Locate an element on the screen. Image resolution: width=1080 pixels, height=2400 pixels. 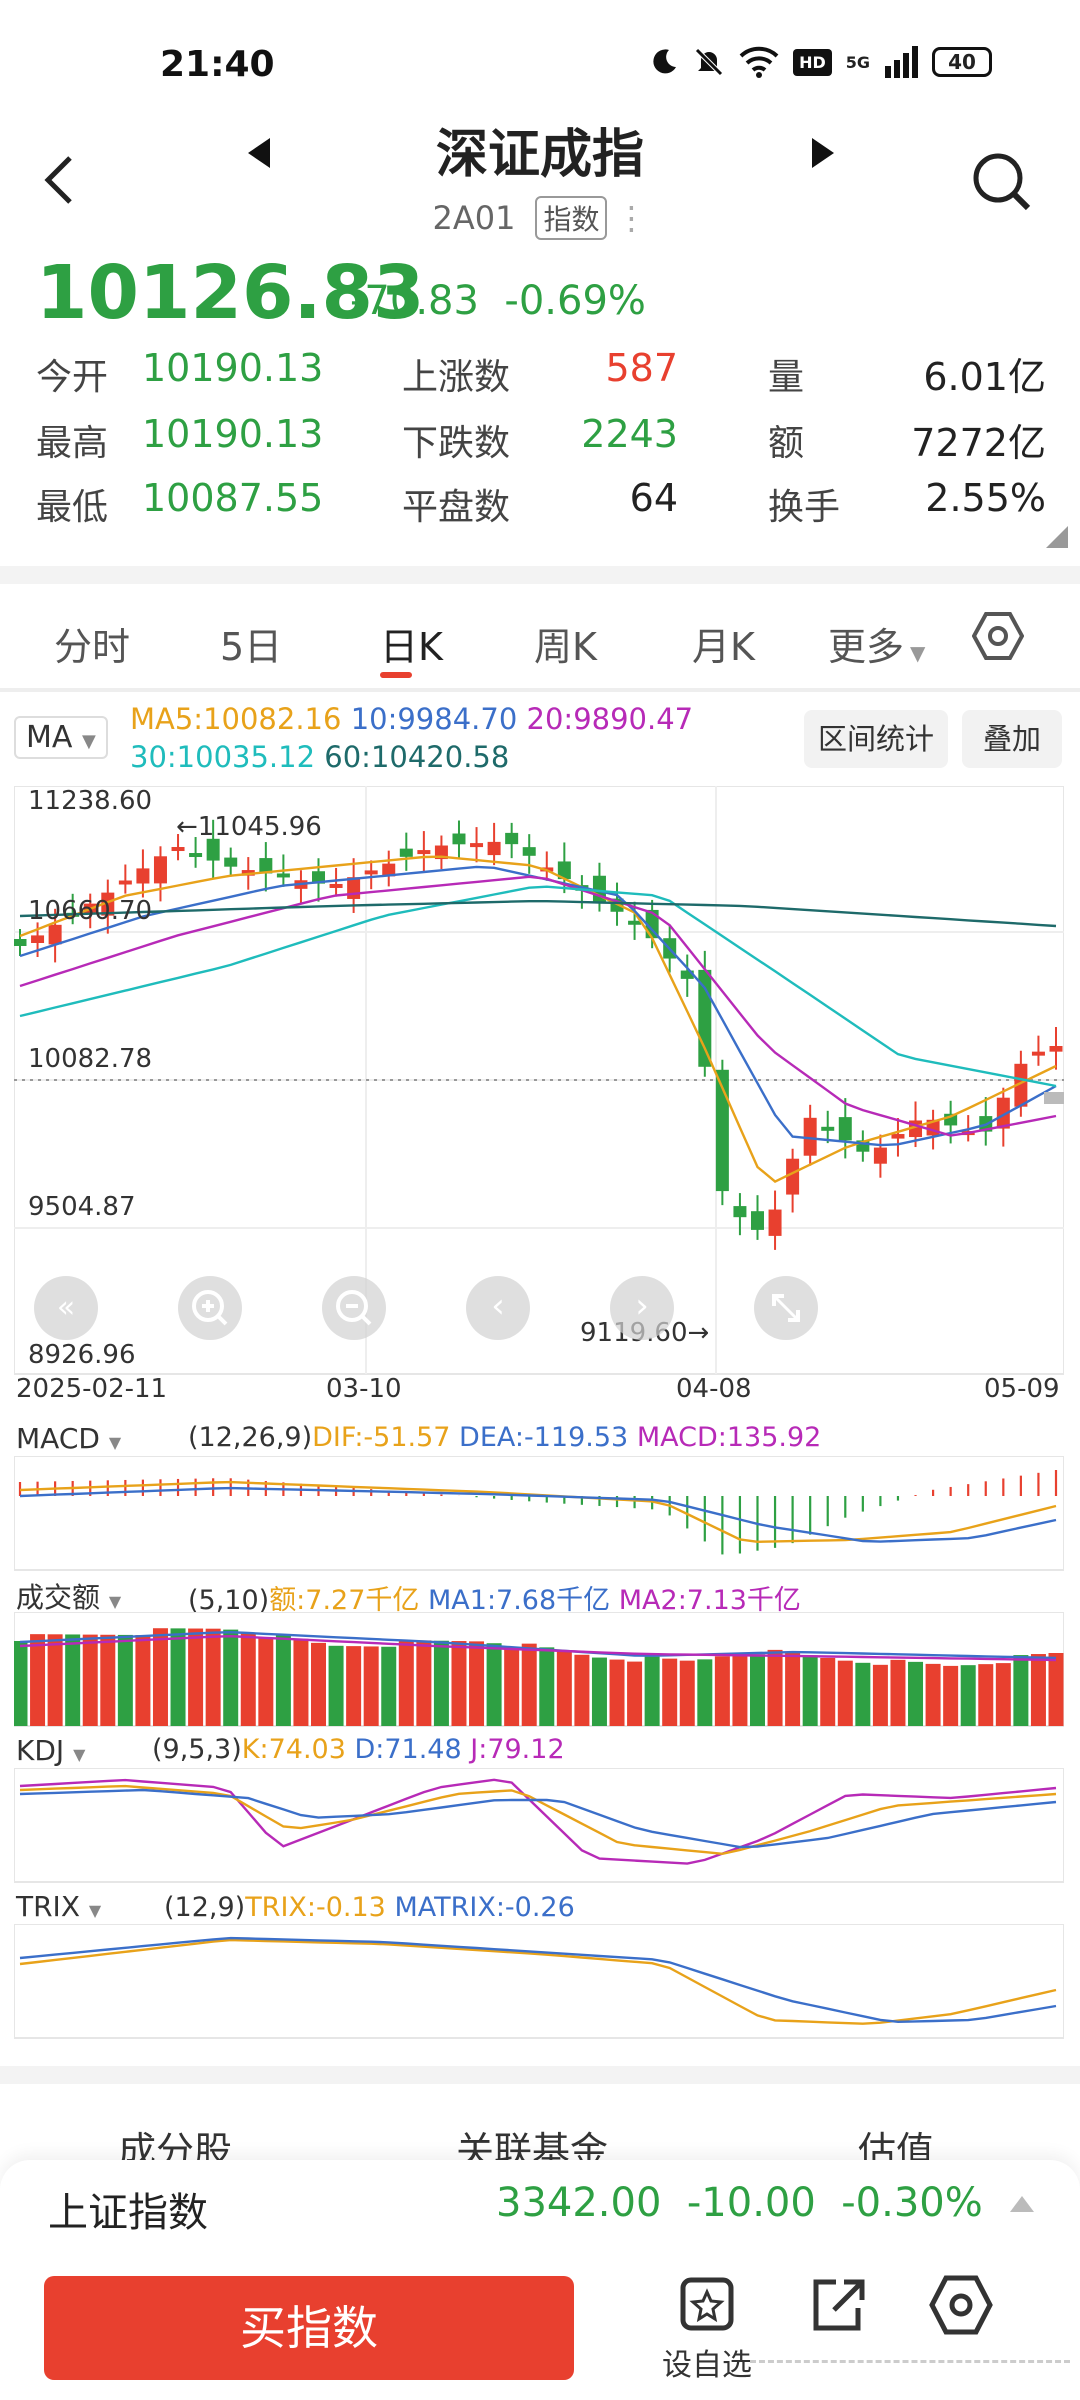
tab-more: 更多 ▼ is located at coordinates (876, 643).